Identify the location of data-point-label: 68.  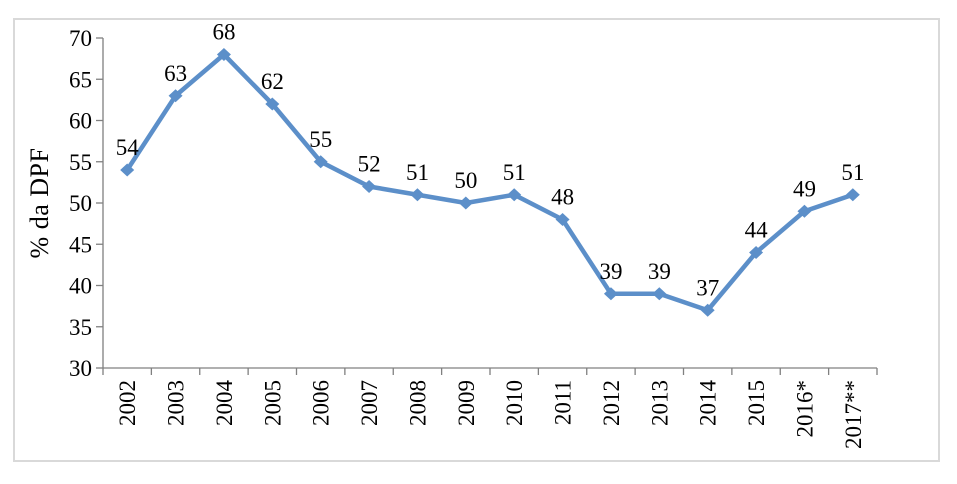
(223, 32).